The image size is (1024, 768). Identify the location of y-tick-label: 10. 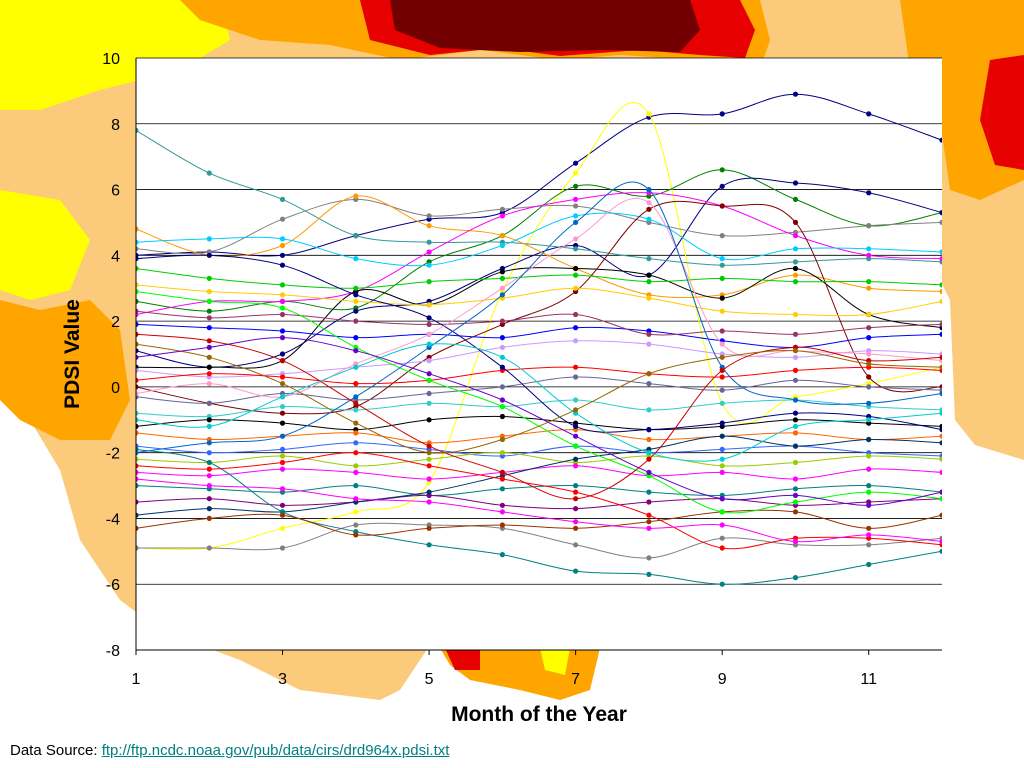
(111, 59).